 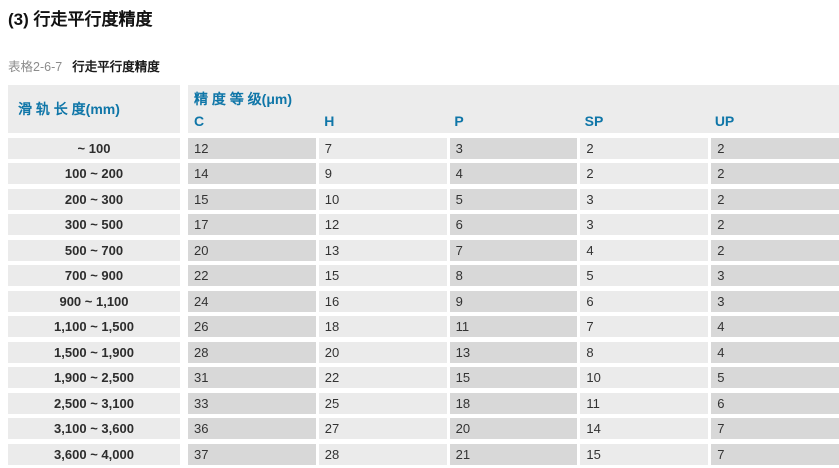 I want to click on table-row: 700 ~ 900 22 15 8 5 3, so click(x=423, y=275).